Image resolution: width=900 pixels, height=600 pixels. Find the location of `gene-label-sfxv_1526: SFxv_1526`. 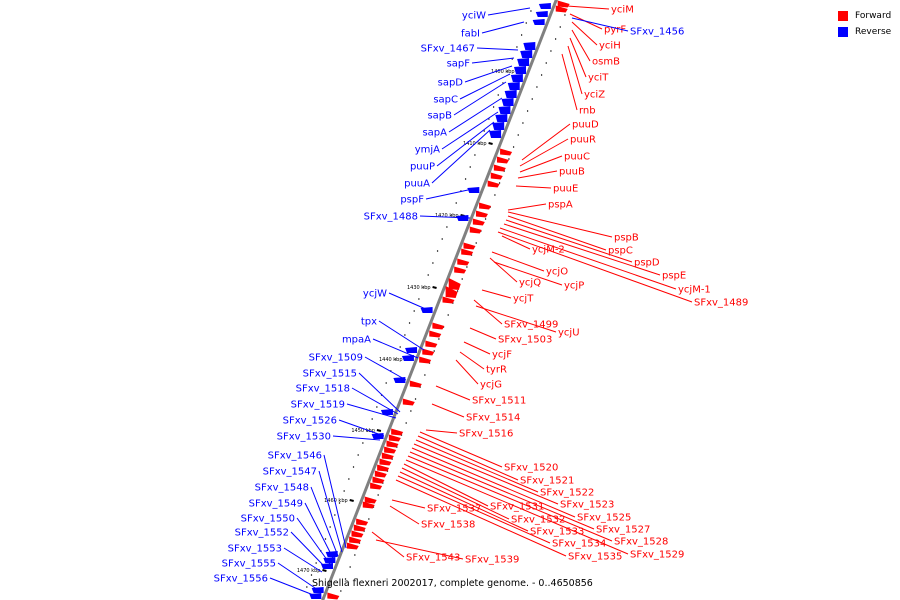

gene-label-sfxv_1526: SFxv_1526 is located at coordinates (310, 421).